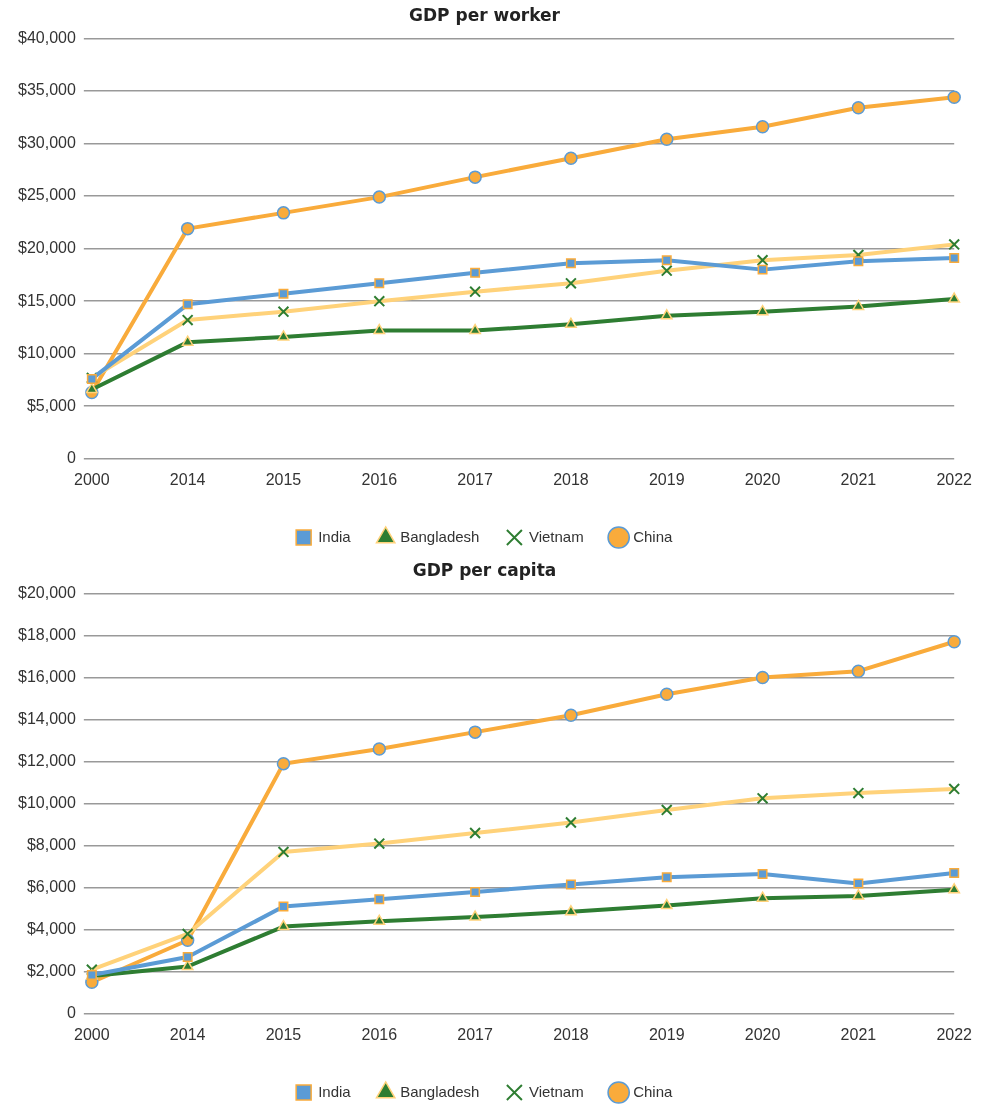  I want to click on y-tick-label: $15,000, so click(46, 300).